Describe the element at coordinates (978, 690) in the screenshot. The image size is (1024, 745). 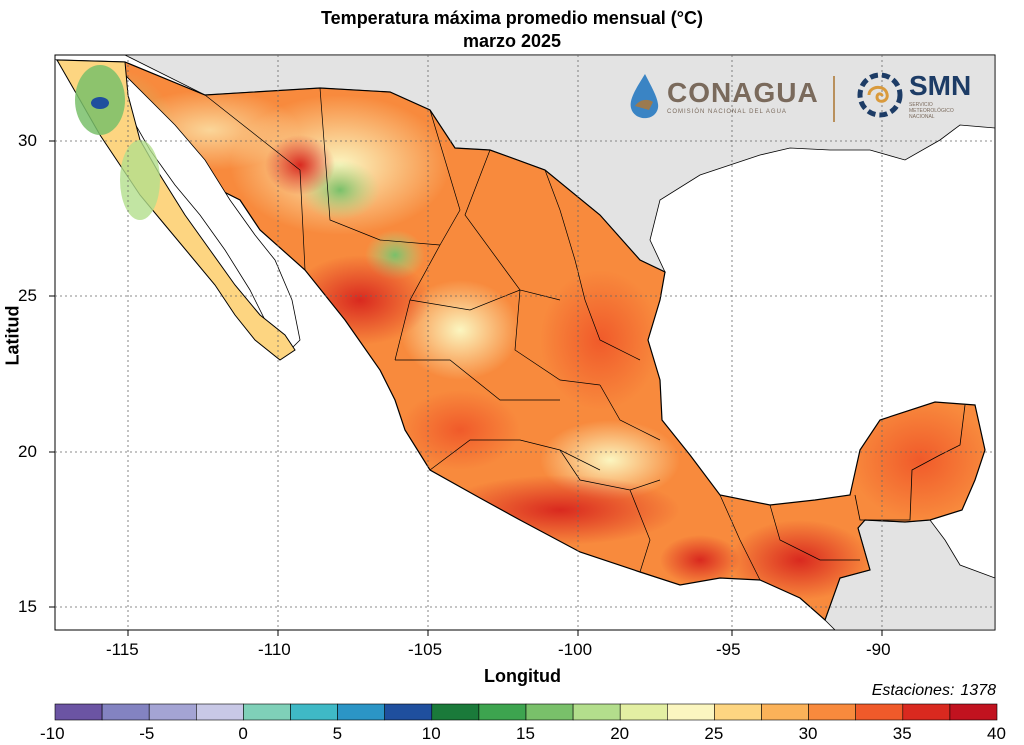
I see `stations-value: 1378` at that location.